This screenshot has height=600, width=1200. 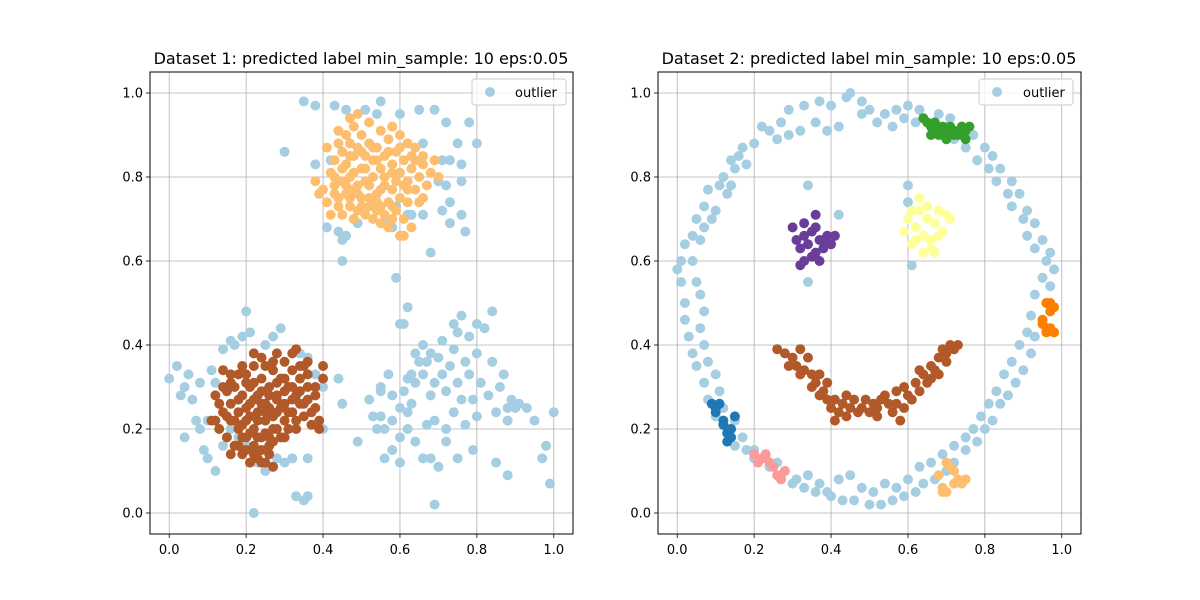 I want to click on cluster-series, so click(x=723, y=422).